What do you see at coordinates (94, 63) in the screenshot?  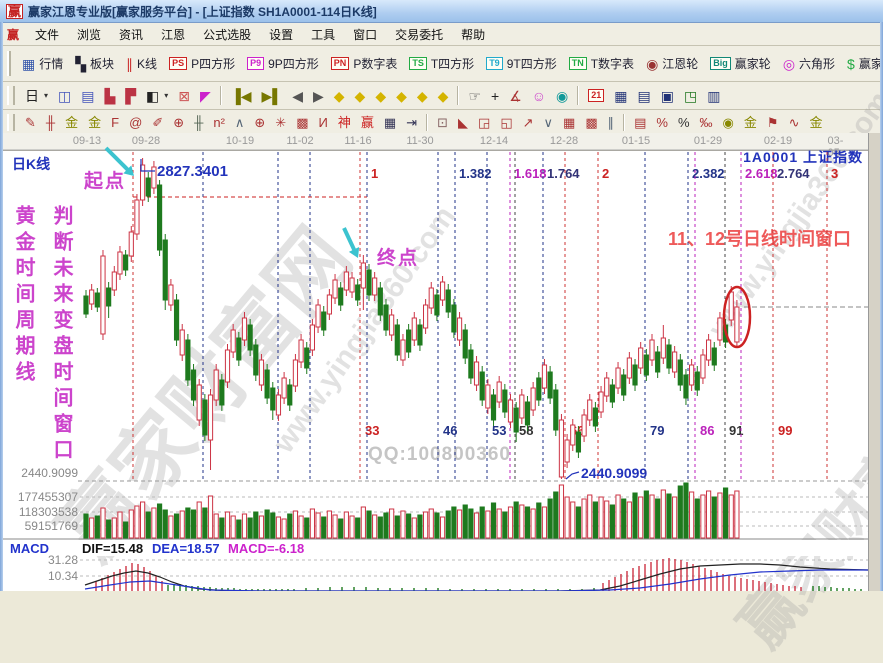 I see `tool-板块: ▚ 板块` at bounding box center [94, 63].